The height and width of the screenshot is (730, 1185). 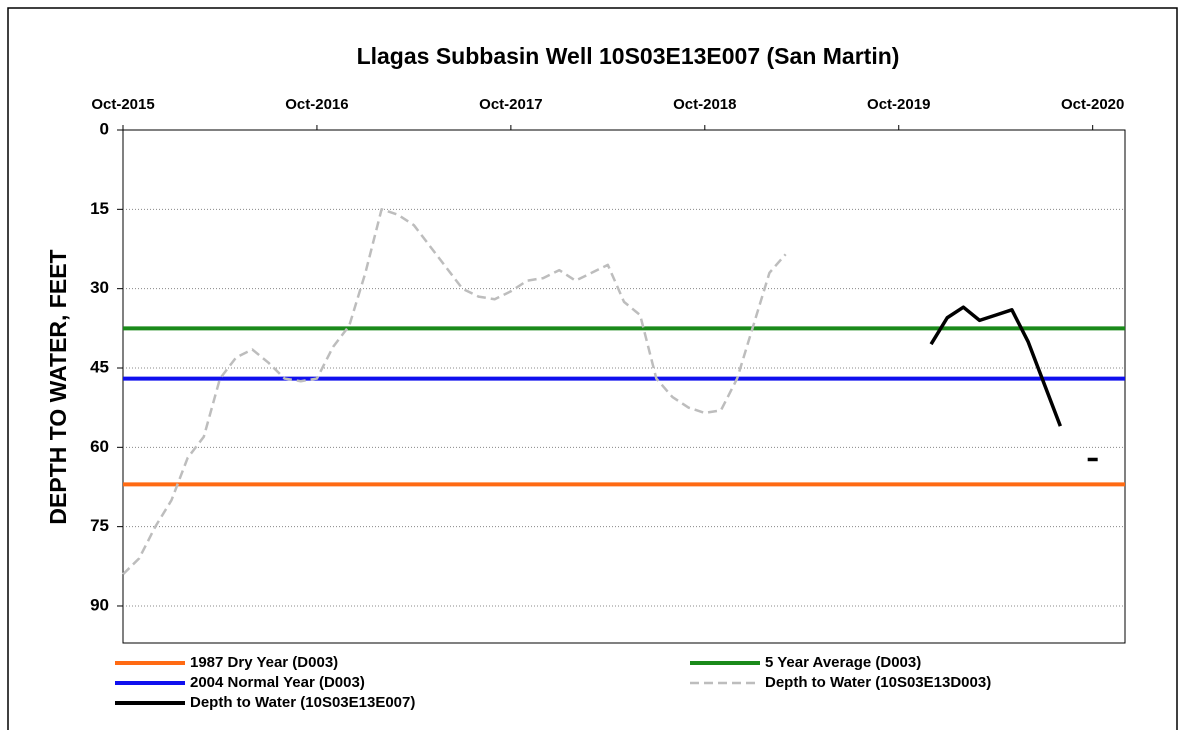 I want to click on y-tick-label: 0, so click(x=104, y=128).